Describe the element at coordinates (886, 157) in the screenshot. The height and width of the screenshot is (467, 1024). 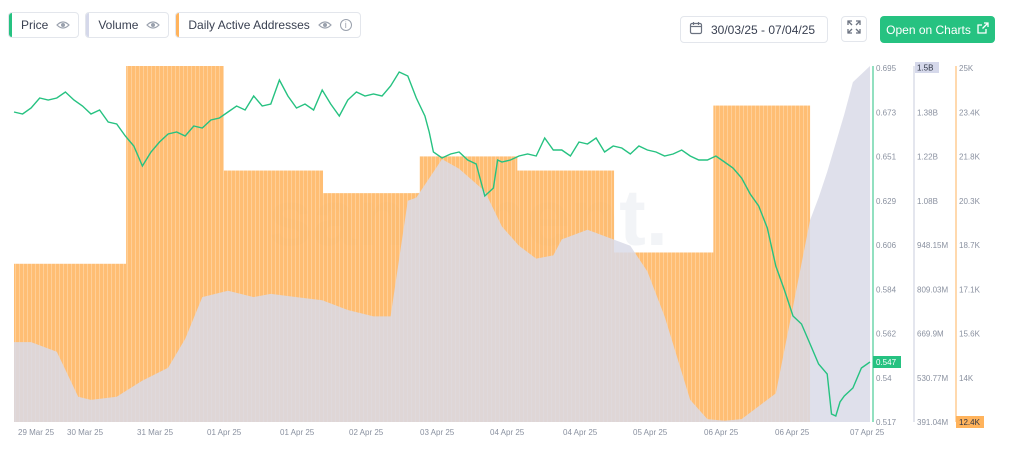
I see `price-tick-label: 0.651` at that location.